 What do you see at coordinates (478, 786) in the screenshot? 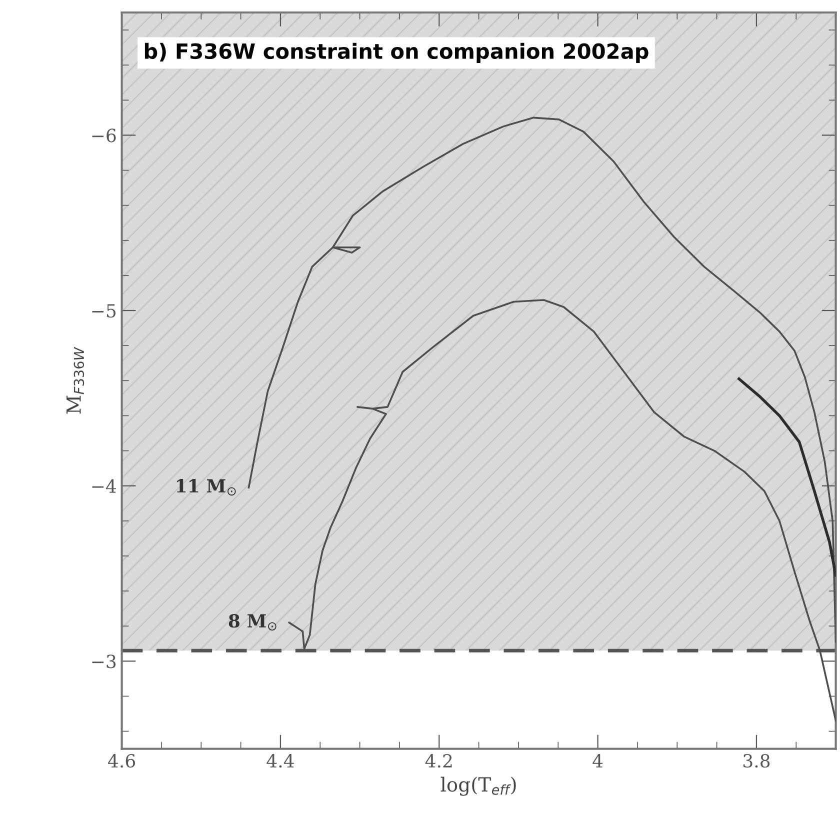
I see `x-axis-title: log(T$_{eff}$)` at bounding box center [478, 786].